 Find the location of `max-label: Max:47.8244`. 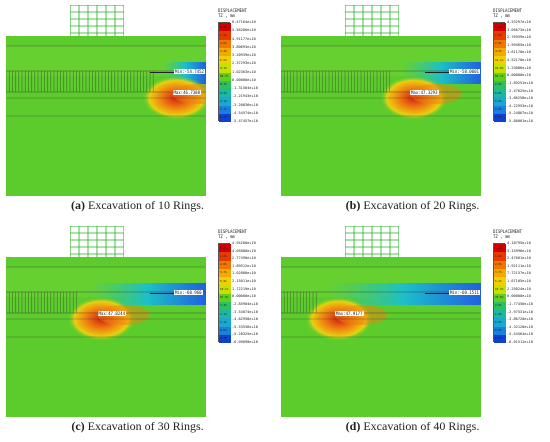

max-label: Max:47.8244 is located at coordinates (111, 313).